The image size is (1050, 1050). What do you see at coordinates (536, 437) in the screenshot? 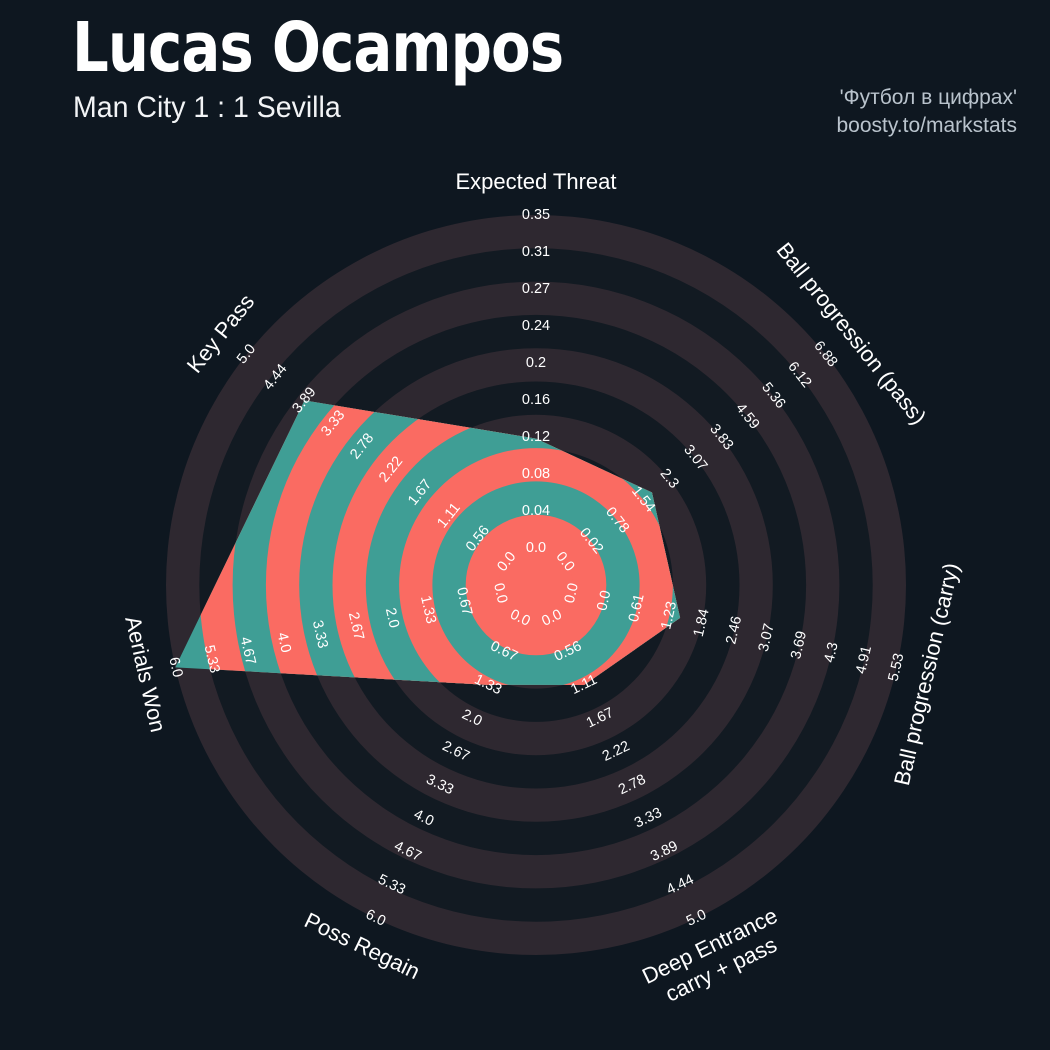
I see `axis-tick-label: 0.12` at bounding box center [536, 437].